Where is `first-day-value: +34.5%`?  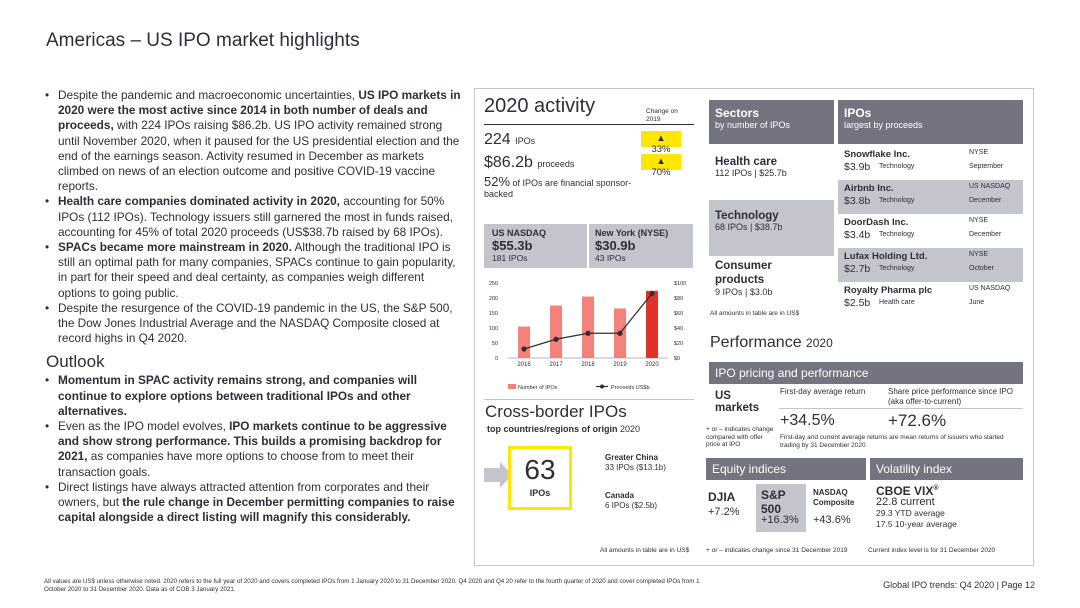 first-day-value: +34.5% is located at coordinates (807, 420).